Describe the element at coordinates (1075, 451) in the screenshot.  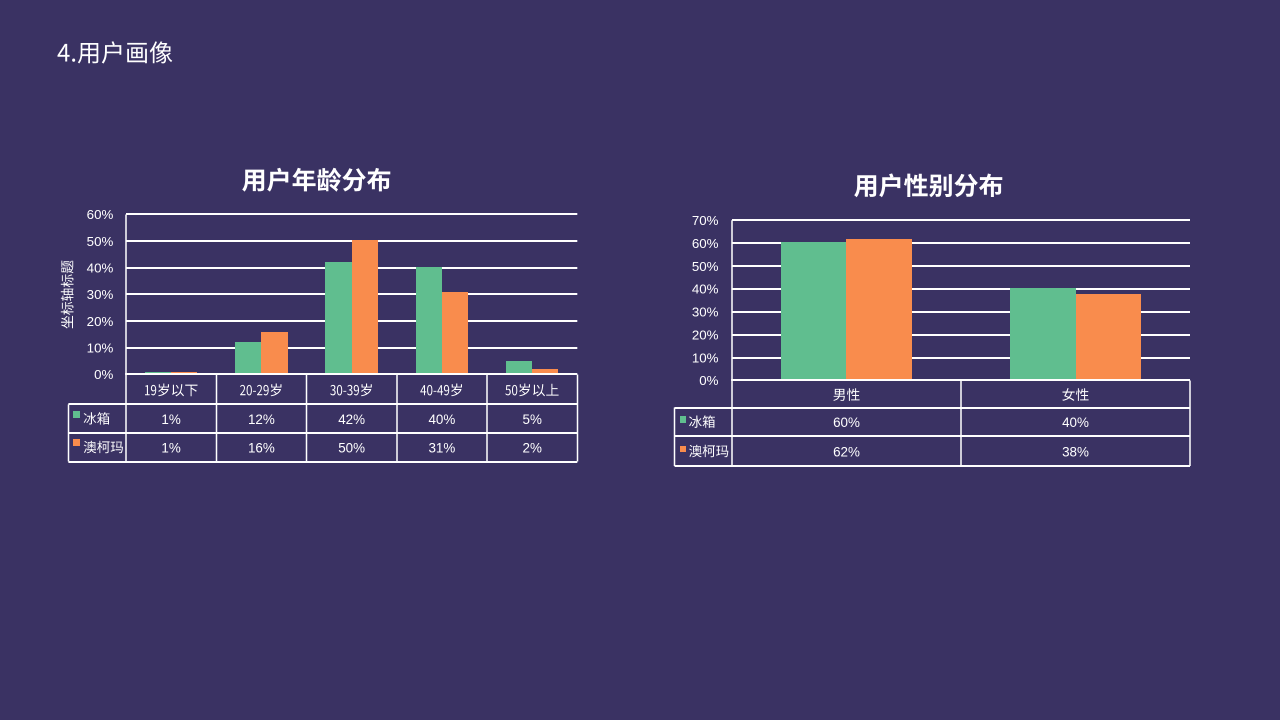
I see `svg-text: 38%` at that location.